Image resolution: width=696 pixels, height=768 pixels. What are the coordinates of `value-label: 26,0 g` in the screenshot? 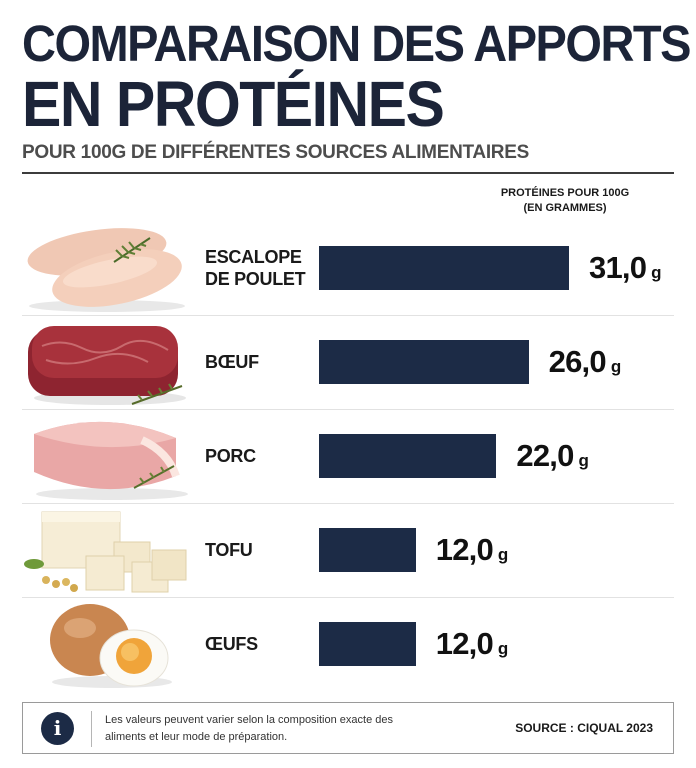 It's located at (585, 361).